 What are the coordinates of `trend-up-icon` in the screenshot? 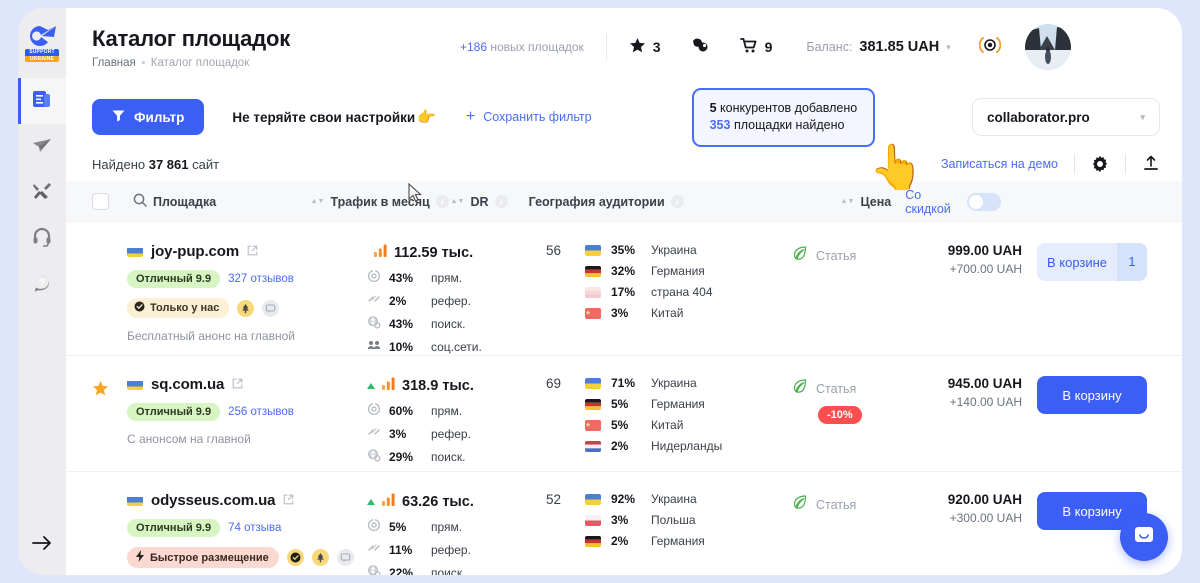 It's located at (371, 386).